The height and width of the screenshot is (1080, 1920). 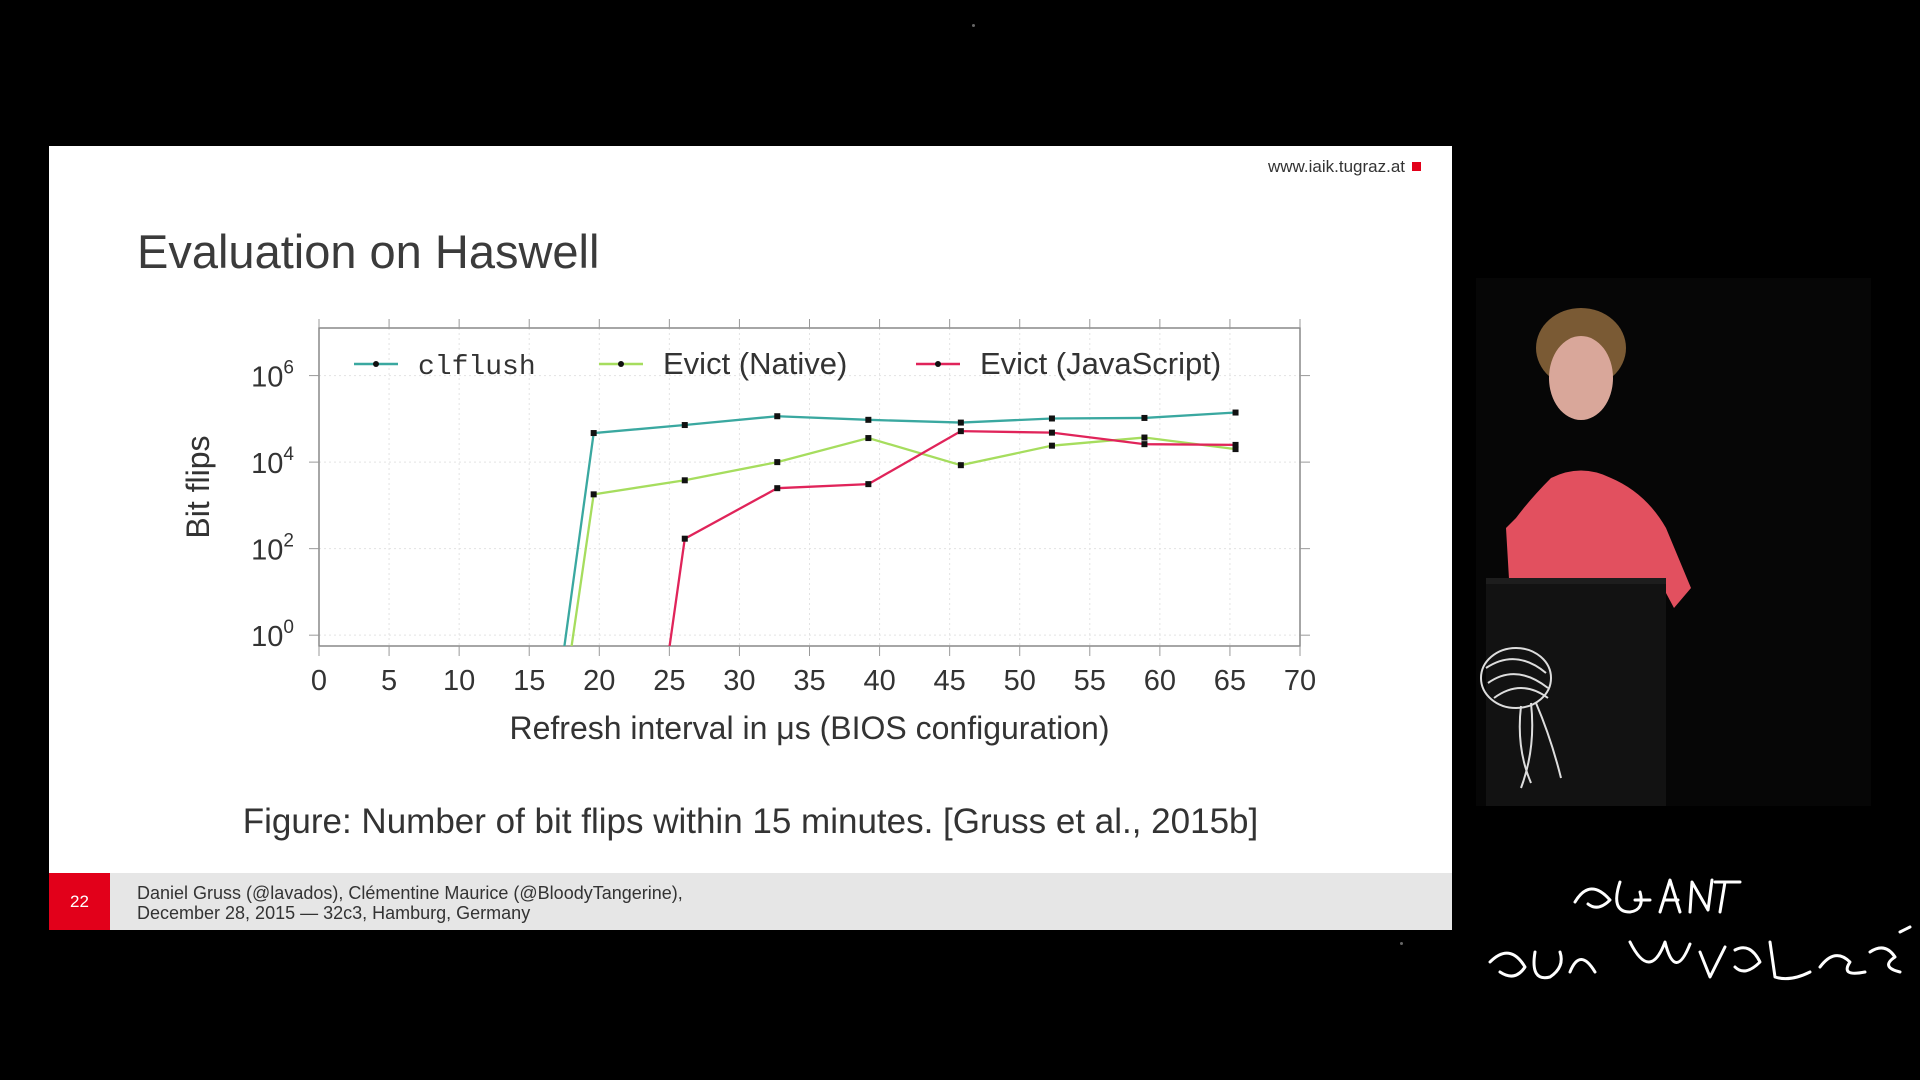 What do you see at coordinates (389, 681) in the screenshot?
I see `x-tick-label: 5` at bounding box center [389, 681].